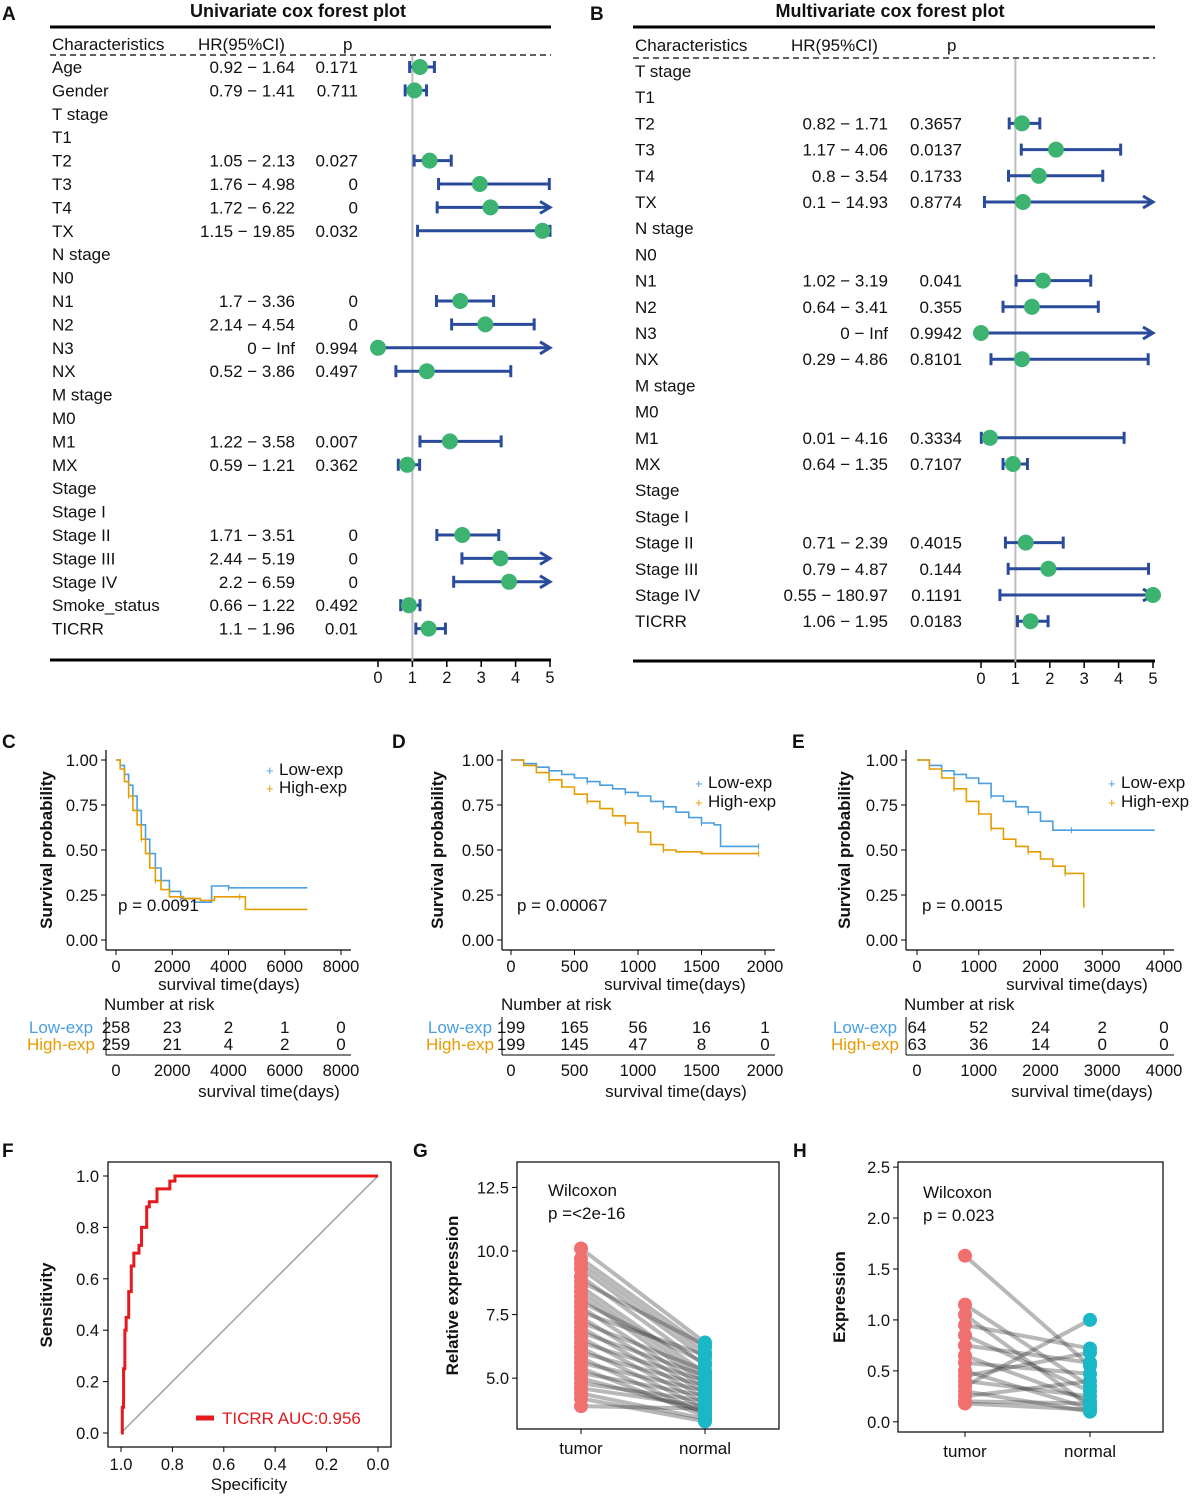  What do you see at coordinates (61, 1044) in the screenshot?
I see `risk-label-high: High-exp` at bounding box center [61, 1044].